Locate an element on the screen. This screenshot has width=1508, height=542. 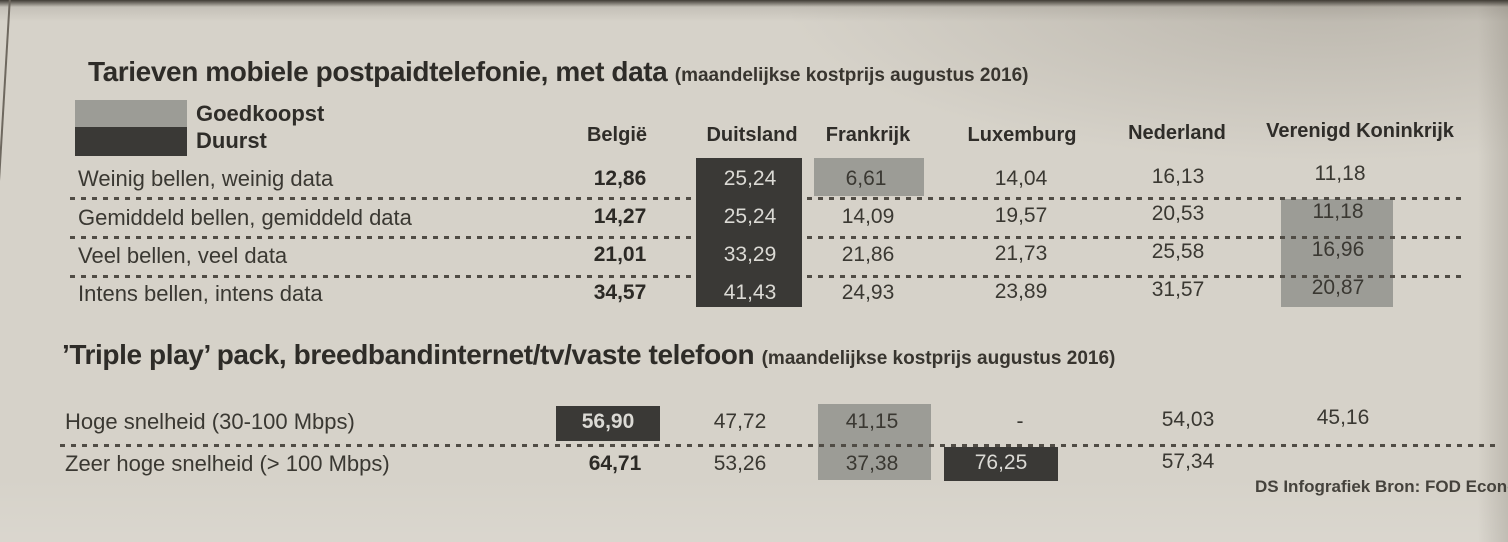
cell-frankrijk: 37,38 is located at coordinates (872, 463).